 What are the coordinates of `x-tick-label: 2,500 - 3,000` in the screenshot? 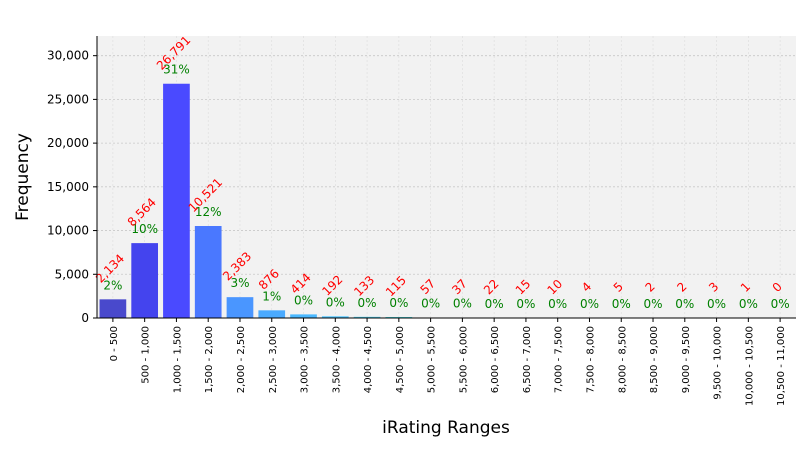 It's located at (273, 359).